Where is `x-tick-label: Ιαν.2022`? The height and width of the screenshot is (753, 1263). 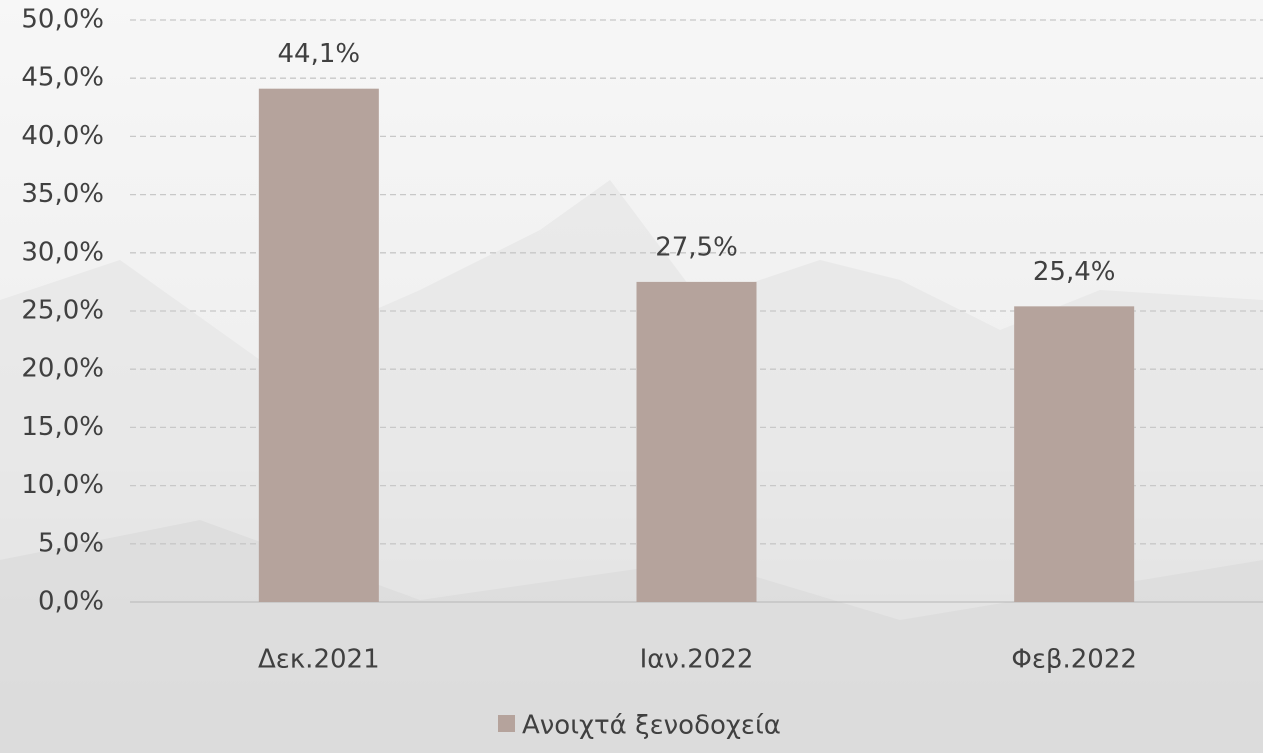
x-tick-label: Ιαν.2022 is located at coordinates (697, 660).